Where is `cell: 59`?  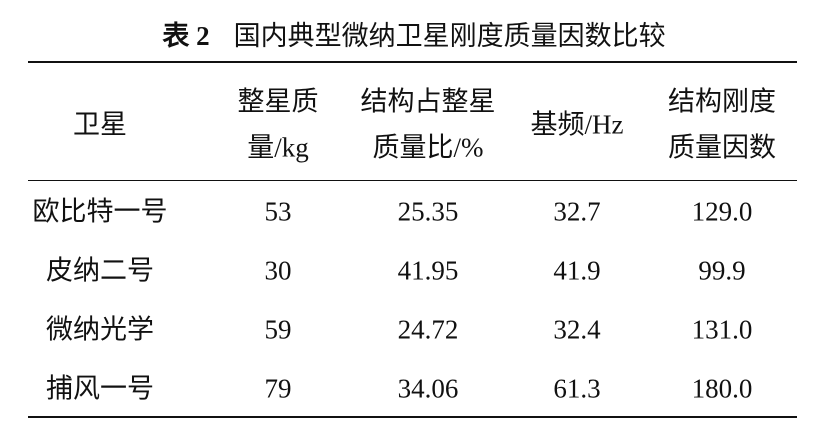 cell: 59 is located at coordinates (278, 329).